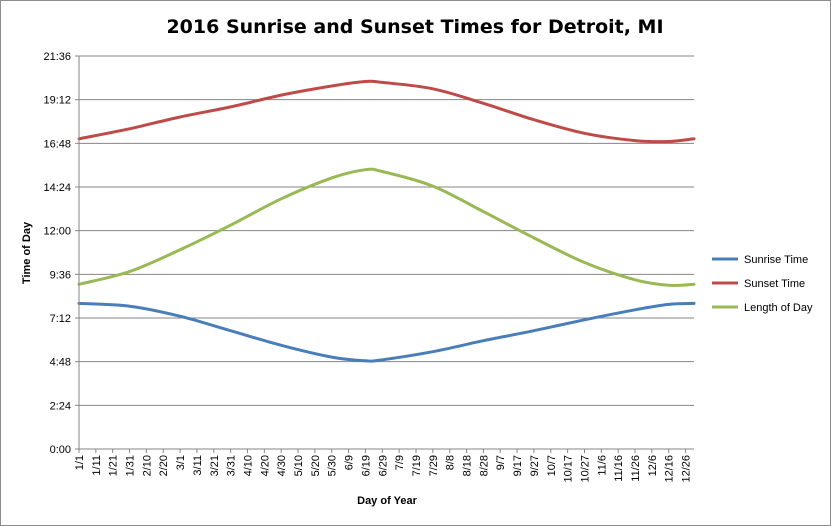 The width and height of the screenshot is (831, 526). What do you see at coordinates (400, 462) in the screenshot?
I see `x-tick-label: 7/9` at bounding box center [400, 462].